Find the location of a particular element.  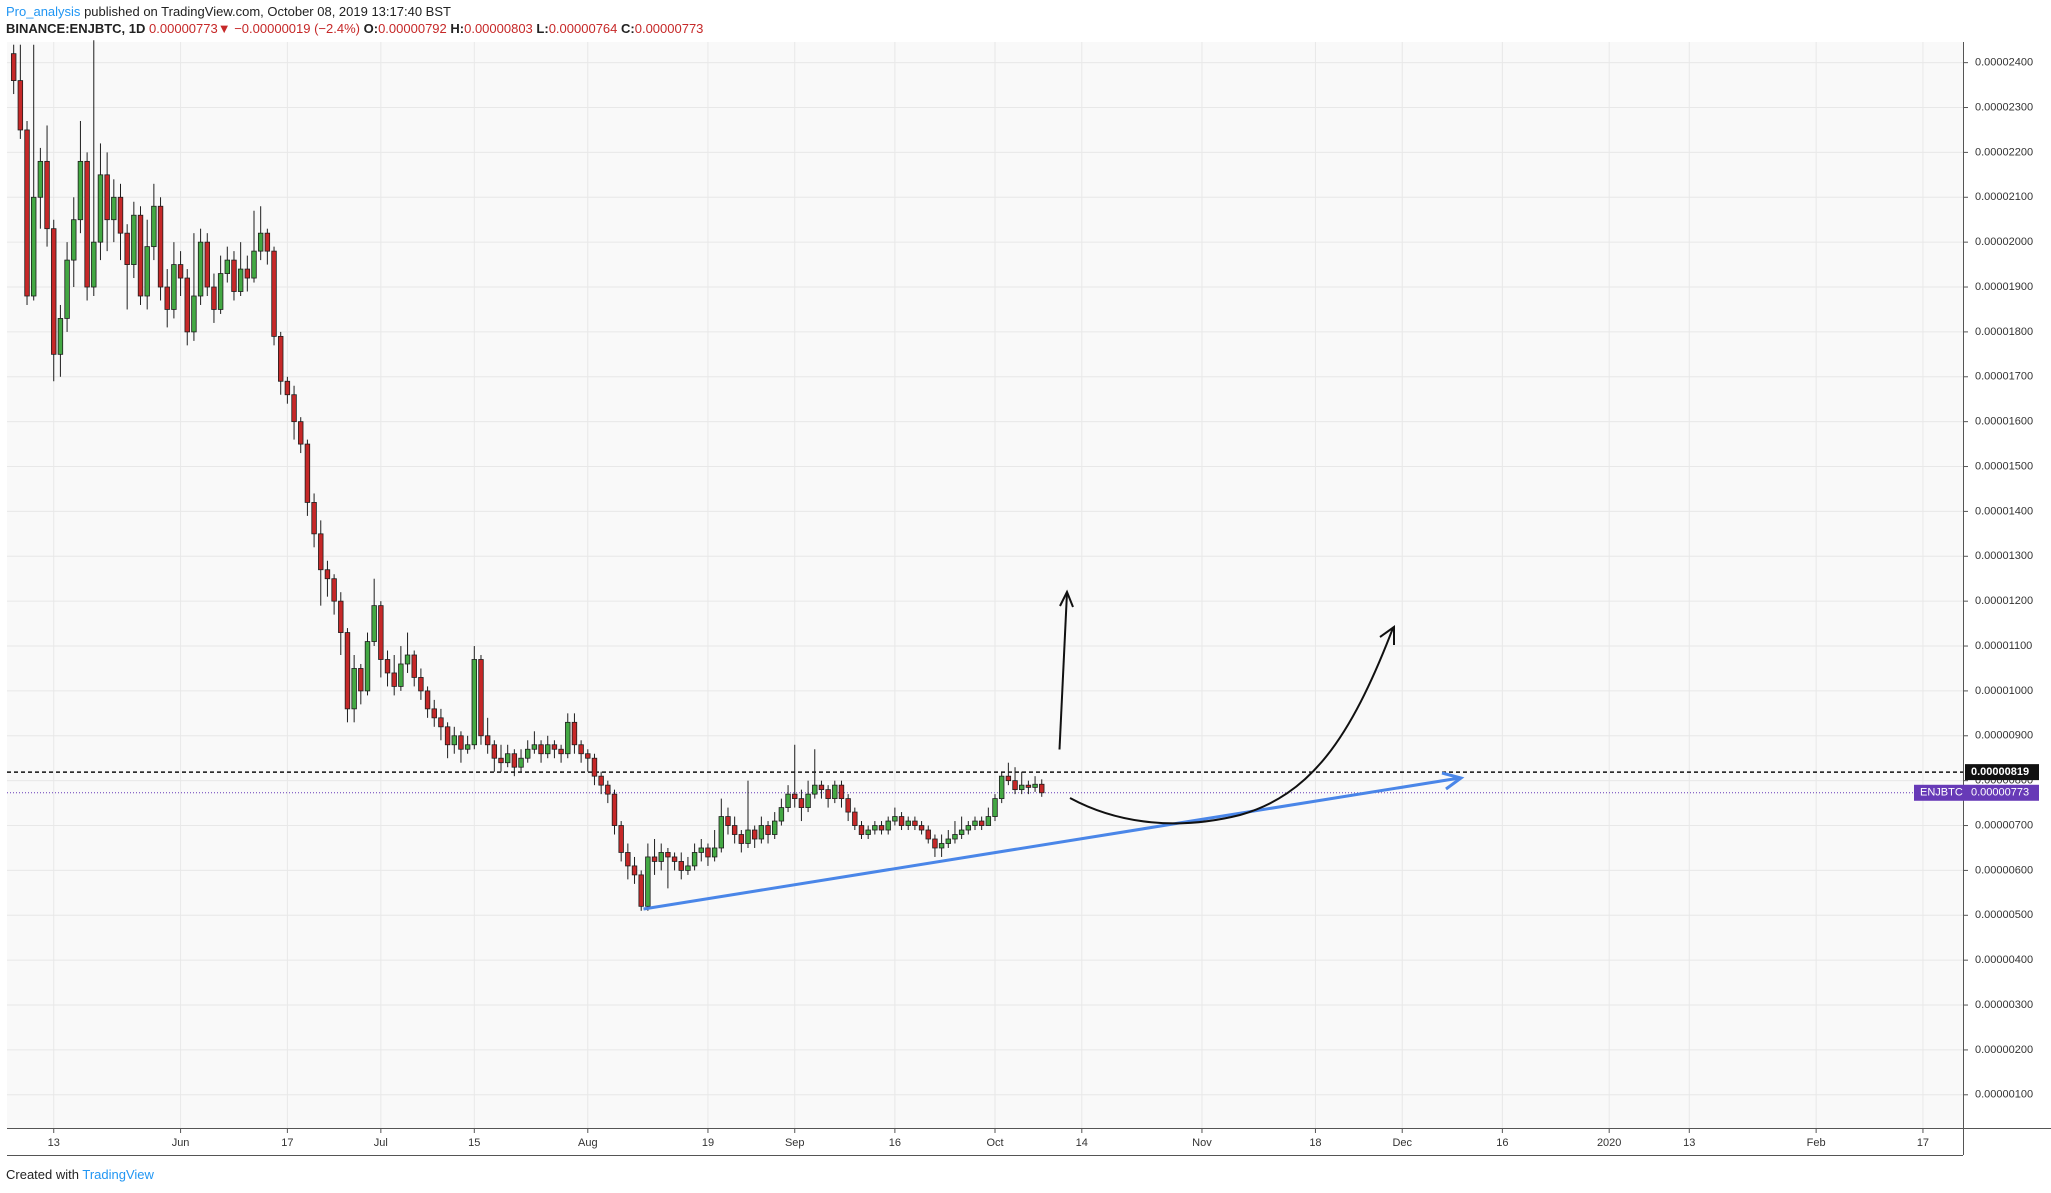

l-value: 0.00000764 is located at coordinates (583, 28).